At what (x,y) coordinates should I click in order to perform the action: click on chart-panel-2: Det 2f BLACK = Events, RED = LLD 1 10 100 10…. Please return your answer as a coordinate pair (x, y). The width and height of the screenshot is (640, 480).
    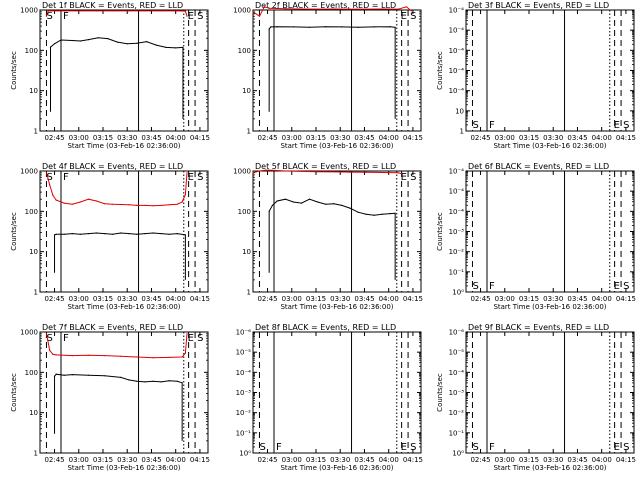
    Looking at the image, I should click on (328, 75).